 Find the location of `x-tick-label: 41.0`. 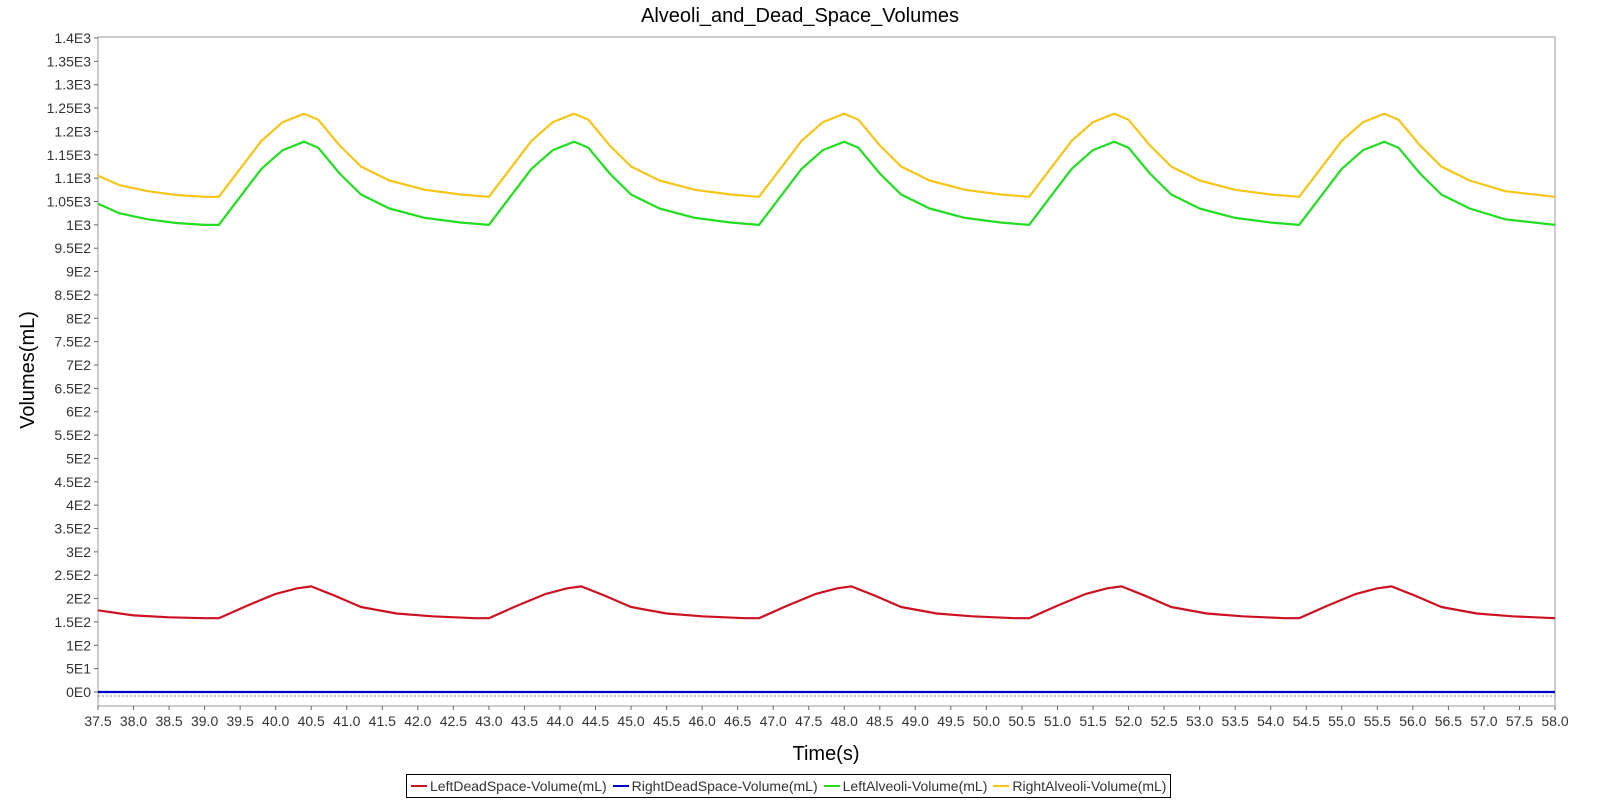

x-tick-label: 41.0 is located at coordinates (346, 721).